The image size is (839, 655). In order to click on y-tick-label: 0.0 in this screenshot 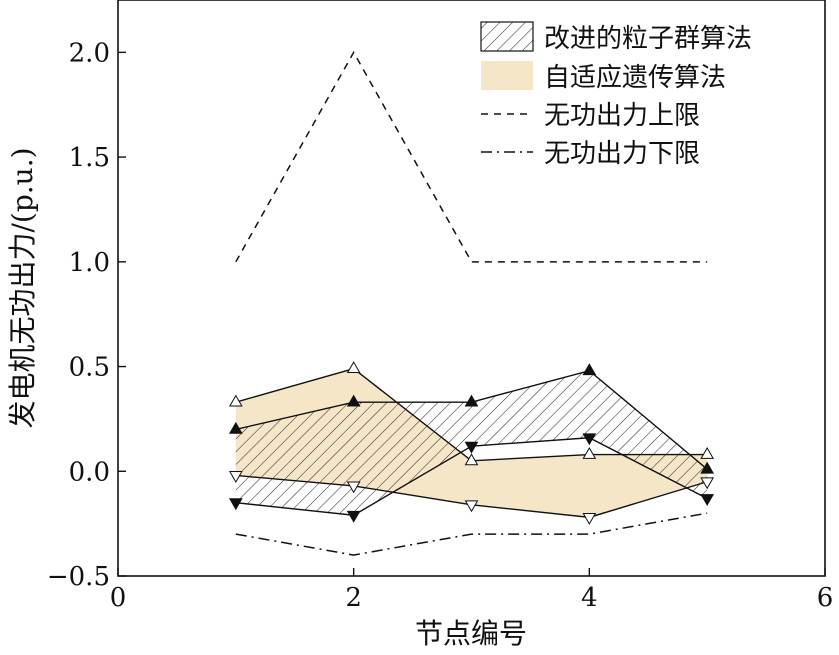, I will do `click(89, 472)`.